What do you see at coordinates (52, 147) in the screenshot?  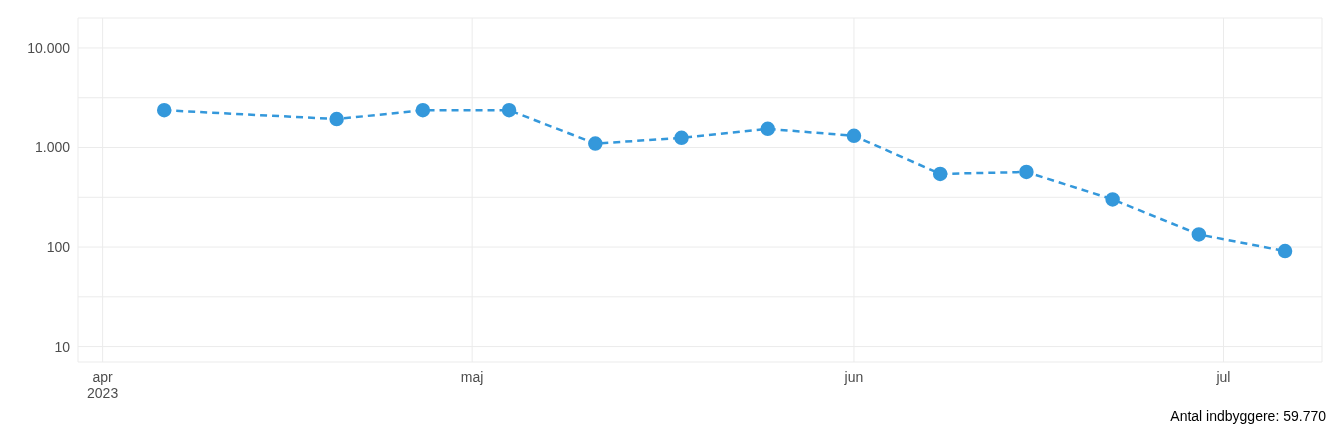 I see `y-tick-label: 1.000` at bounding box center [52, 147].